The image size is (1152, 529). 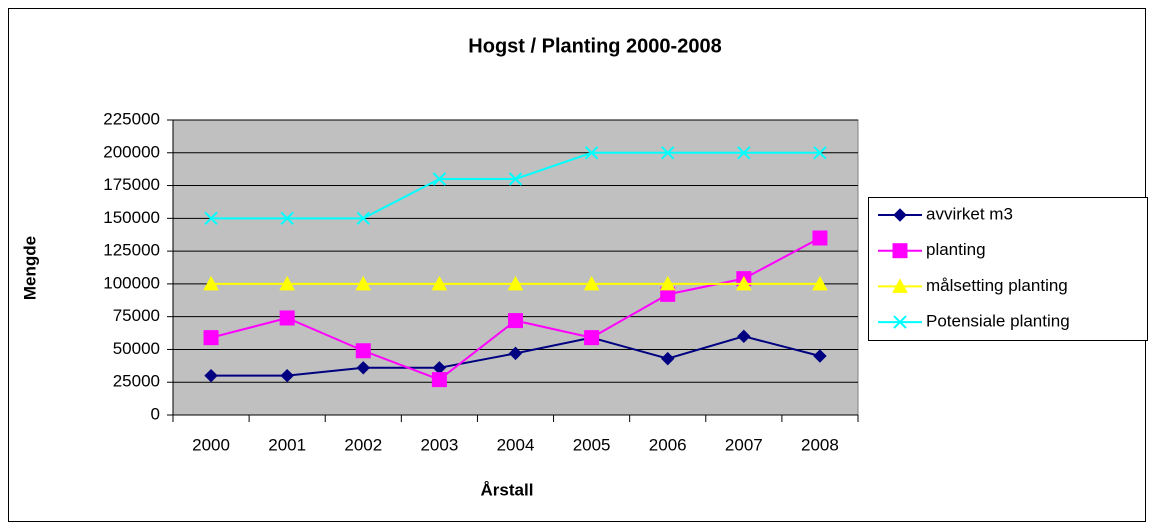 What do you see at coordinates (516, 444) in the screenshot?
I see `x-tick-label: 2004` at bounding box center [516, 444].